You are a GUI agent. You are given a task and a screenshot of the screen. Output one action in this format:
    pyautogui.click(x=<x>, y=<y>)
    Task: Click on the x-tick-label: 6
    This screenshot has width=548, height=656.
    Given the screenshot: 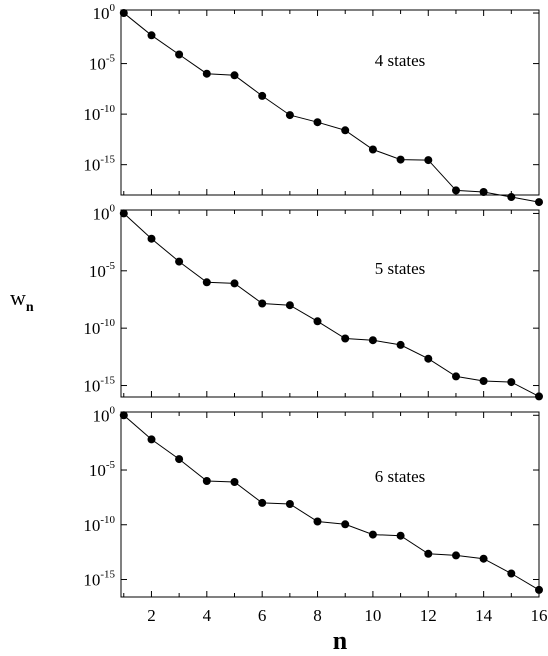 What is the action you would take?
    pyautogui.click(x=262, y=615)
    